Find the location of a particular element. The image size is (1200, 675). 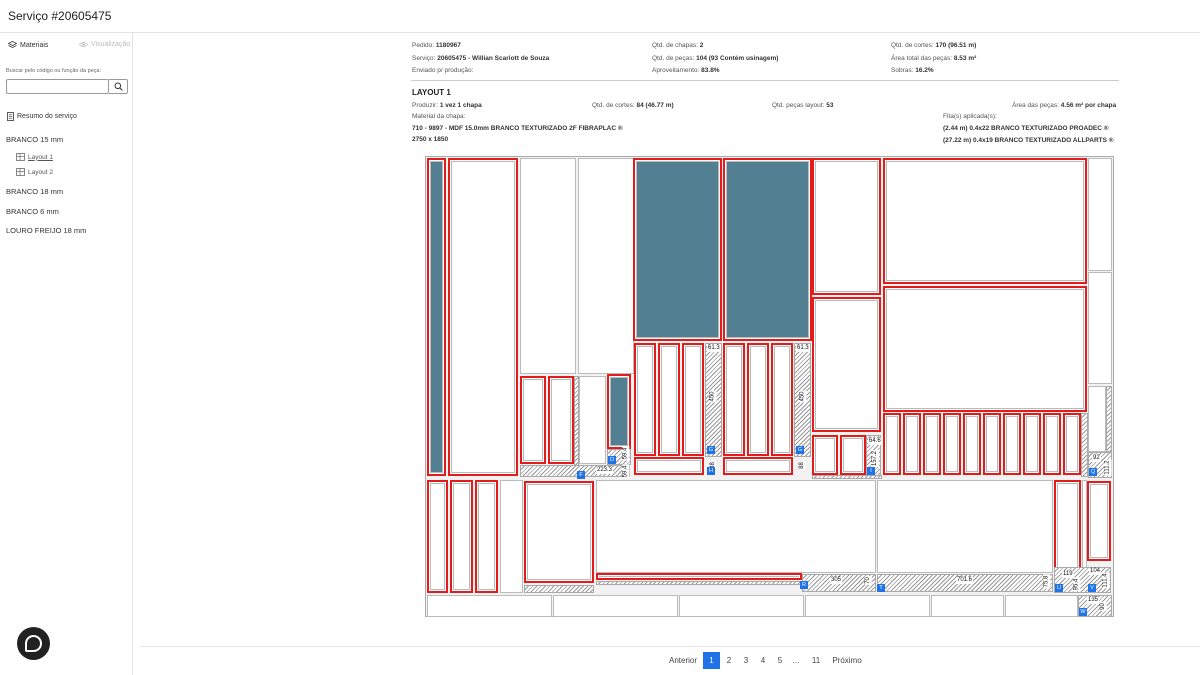

summary-enviado: Enviado p/ produção: is located at coordinates (443, 70).